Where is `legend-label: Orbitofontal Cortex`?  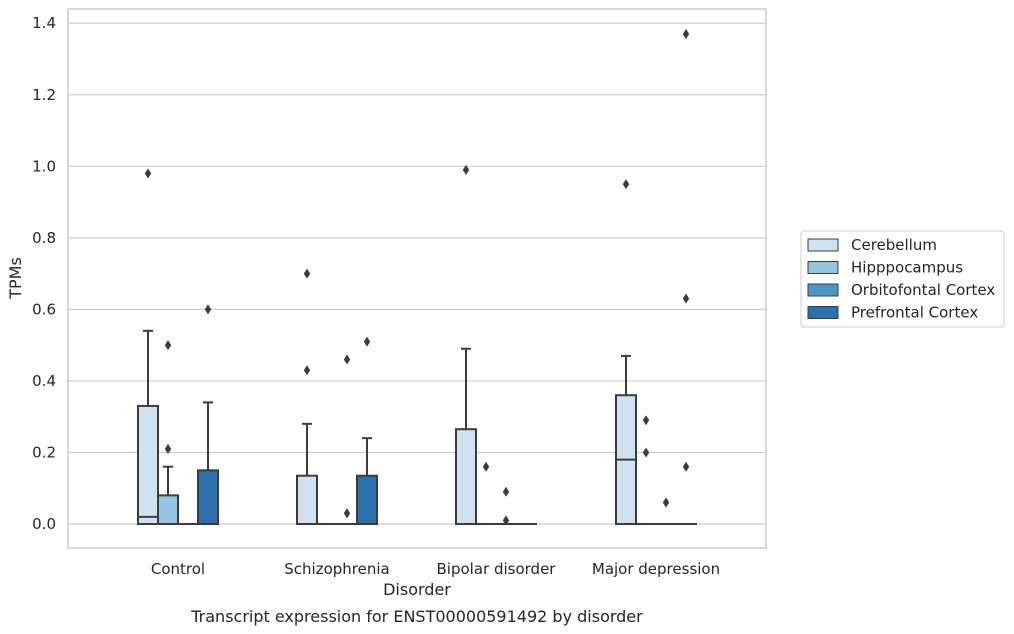
legend-label: Orbitofontal Cortex is located at coordinates (923, 290).